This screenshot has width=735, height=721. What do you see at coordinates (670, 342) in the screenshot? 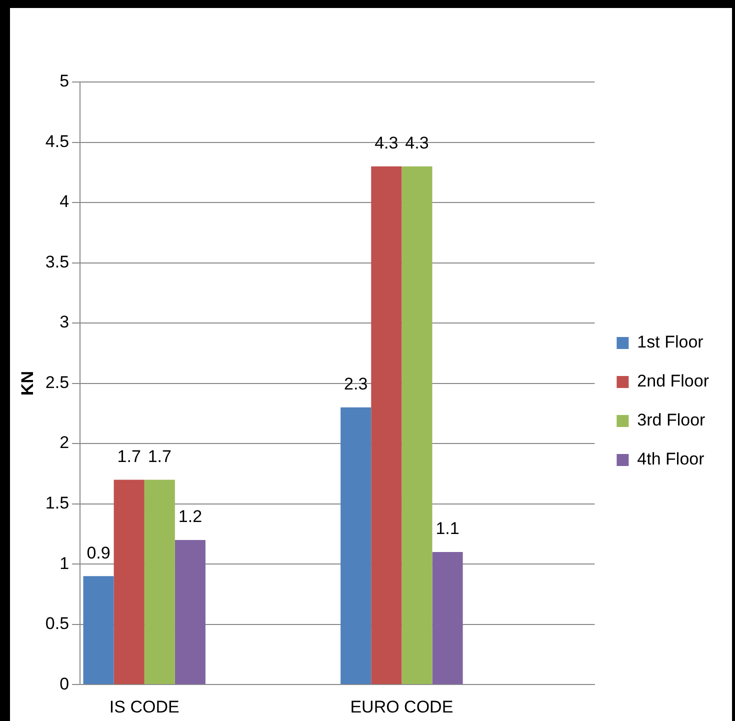
I see `legend-label: 1st Floor` at bounding box center [670, 342].